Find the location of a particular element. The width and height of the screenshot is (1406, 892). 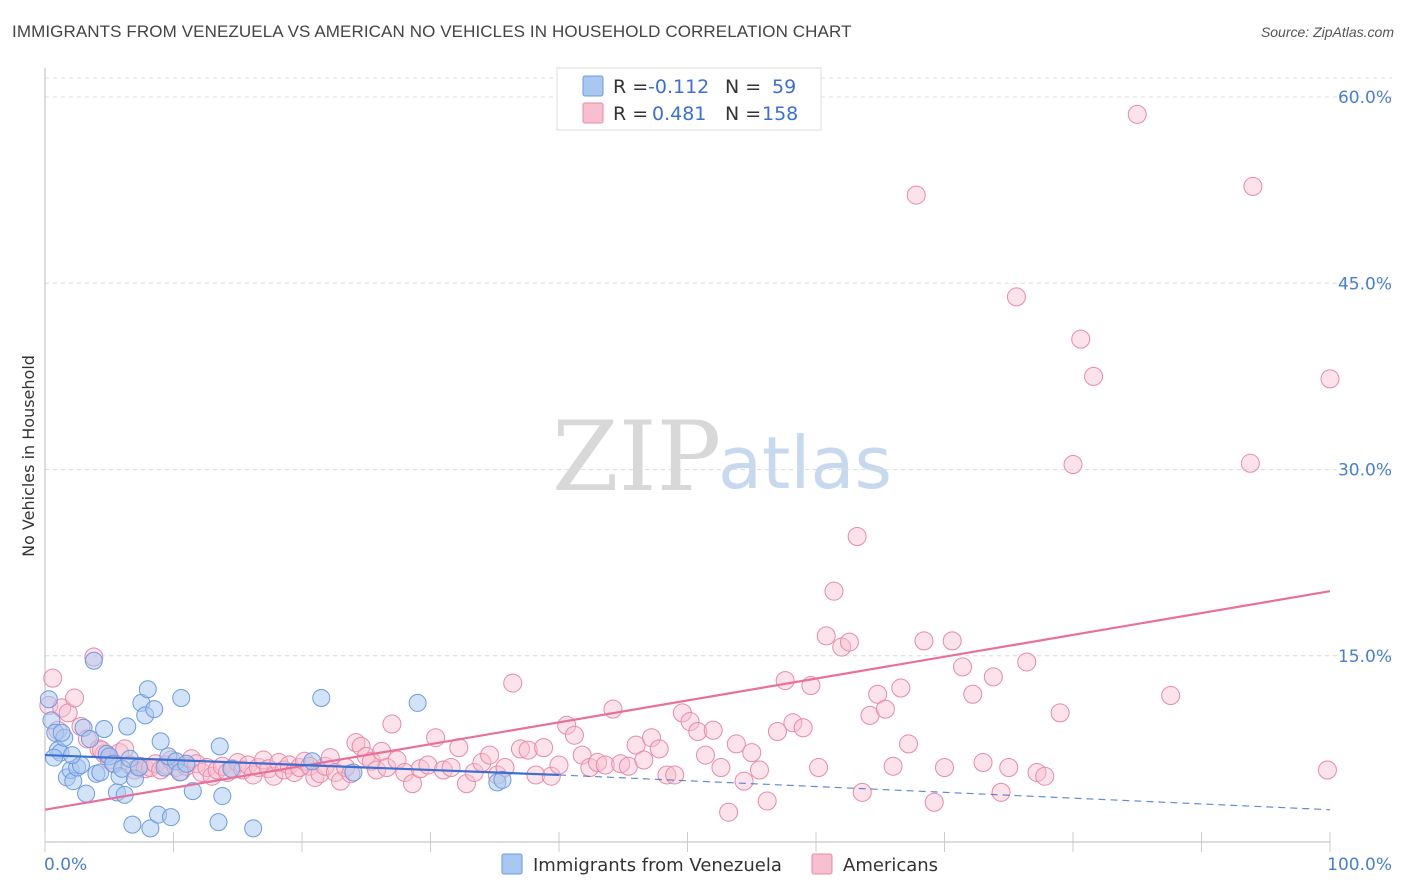

bottom-legend-label-americans: Americans is located at coordinates (890, 865).